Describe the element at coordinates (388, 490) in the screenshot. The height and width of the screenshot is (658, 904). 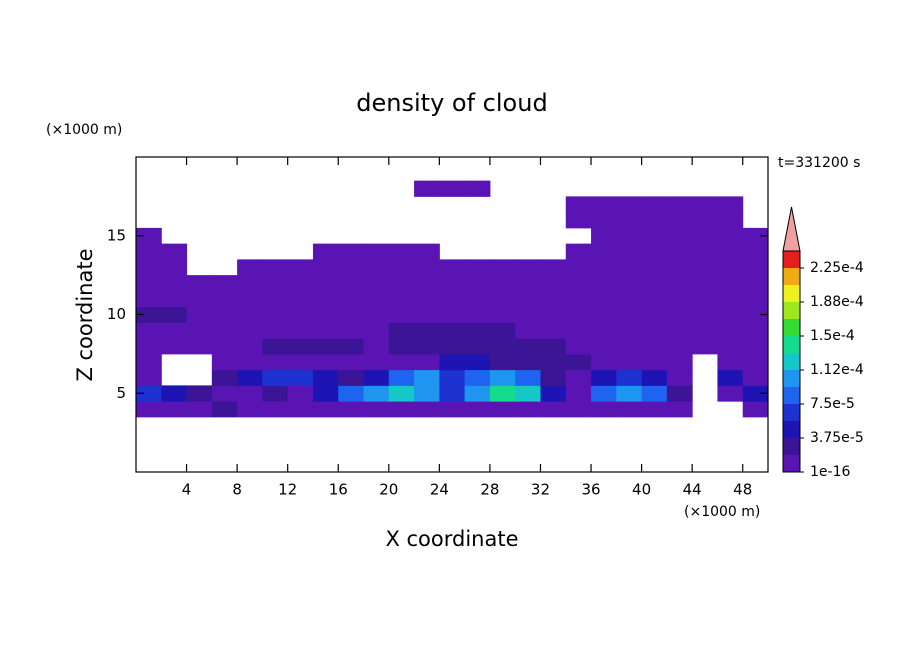
I see `x-tick-label: 20` at that location.